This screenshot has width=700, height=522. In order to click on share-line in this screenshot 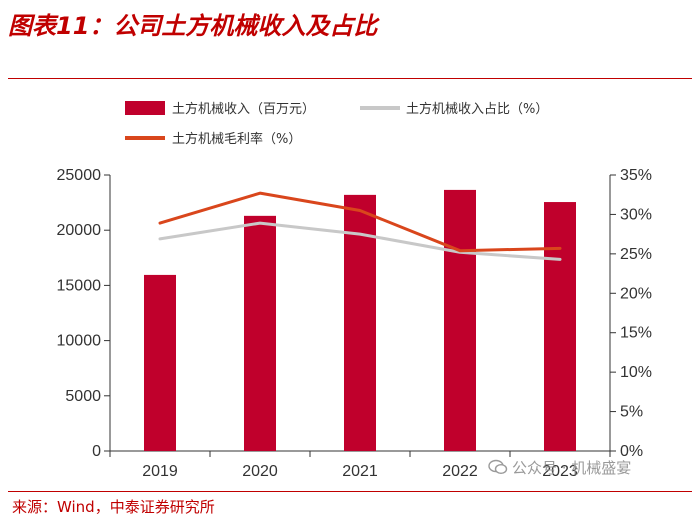, I will do `click(360, 241)`.